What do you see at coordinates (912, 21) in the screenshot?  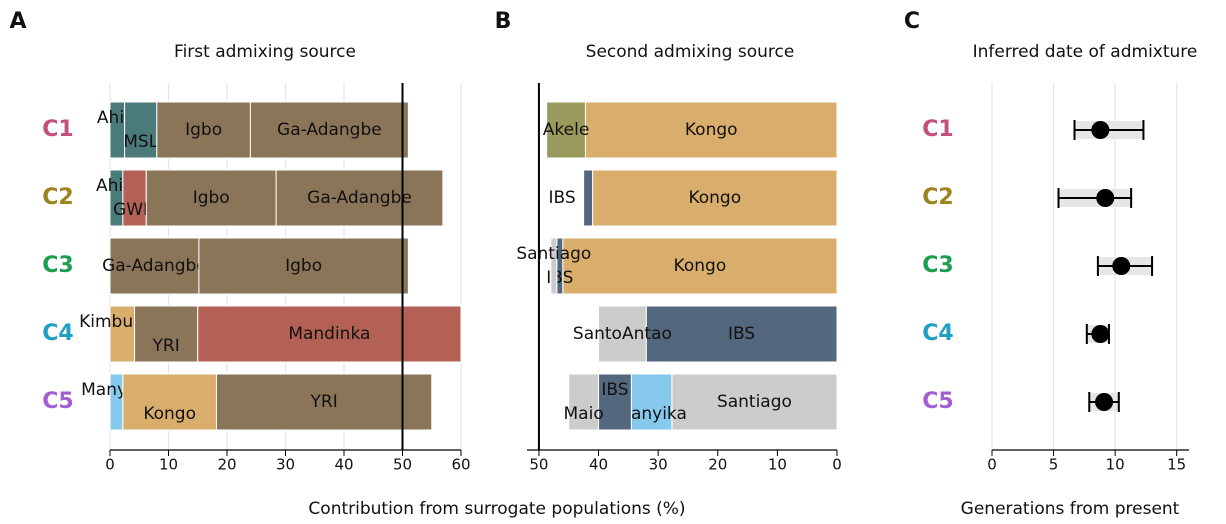 I see `panel-letter: C` at bounding box center [912, 21].